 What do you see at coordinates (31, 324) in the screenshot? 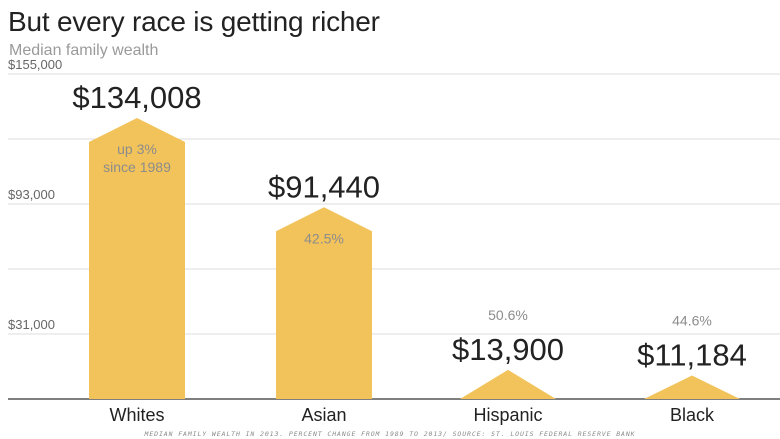
I see `y-tick-label: $31,000` at bounding box center [31, 324].